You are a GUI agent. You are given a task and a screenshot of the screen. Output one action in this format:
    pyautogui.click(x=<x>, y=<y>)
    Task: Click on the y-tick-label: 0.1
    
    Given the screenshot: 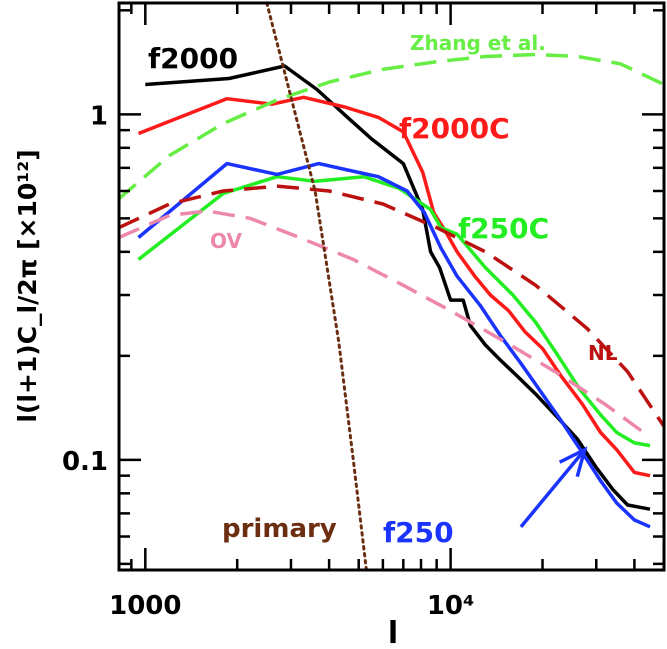 What is the action you would take?
    pyautogui.click(x=85, y=462)
    